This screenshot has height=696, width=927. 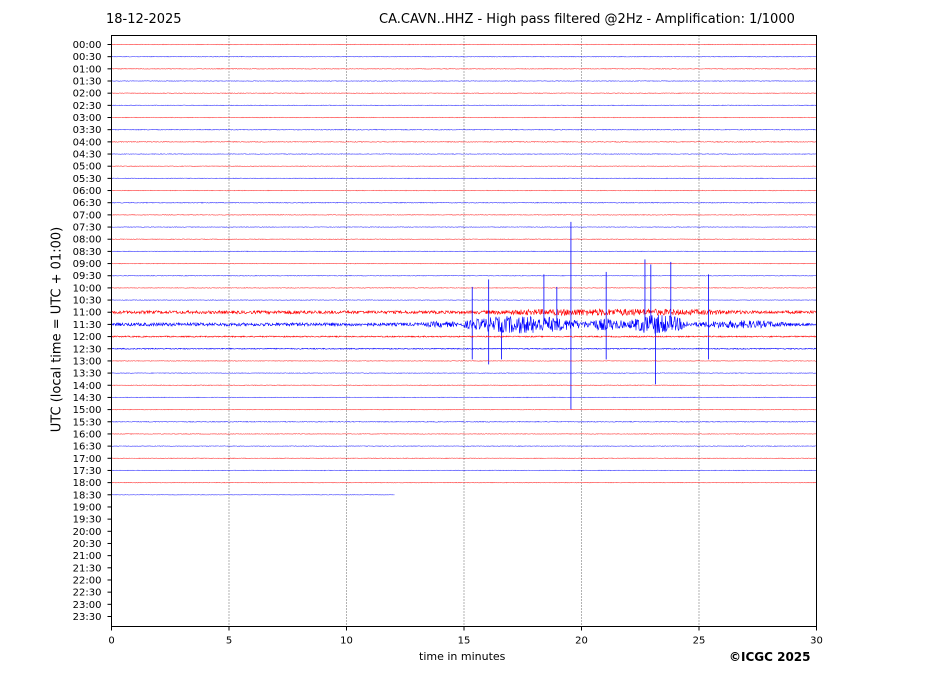 What do you see at coordinates (464, 93) in the screenshot?
I see `trace-02:00` at bounding box center [464, 93].